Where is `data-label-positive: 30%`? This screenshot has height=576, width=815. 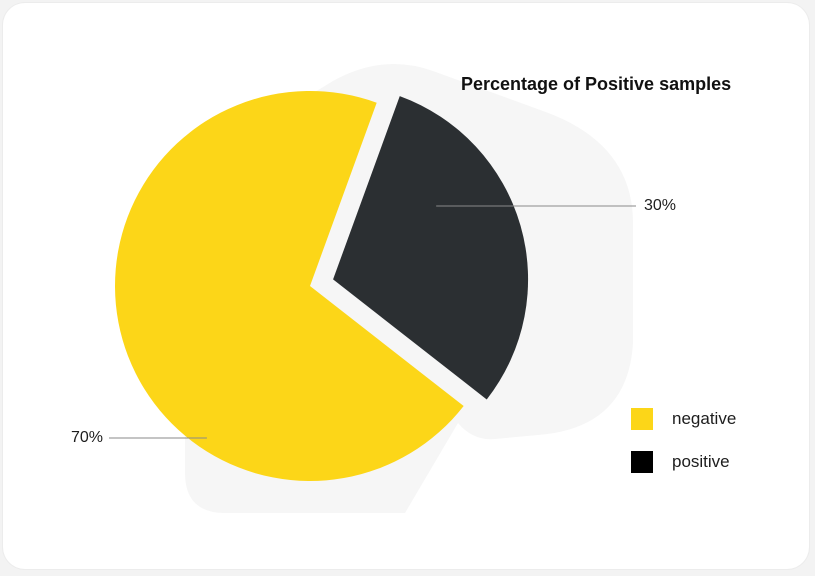
data-label-positive: 30% is located at coordinates (660, 205).